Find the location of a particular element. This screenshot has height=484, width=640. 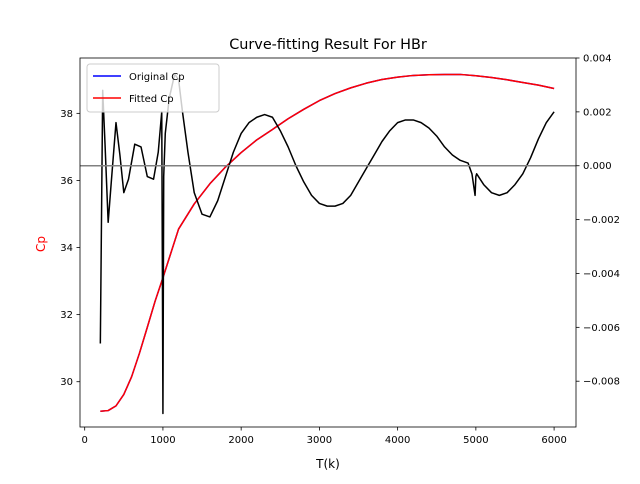

legend-label: Original Cp is located at coordinates (157, 77).